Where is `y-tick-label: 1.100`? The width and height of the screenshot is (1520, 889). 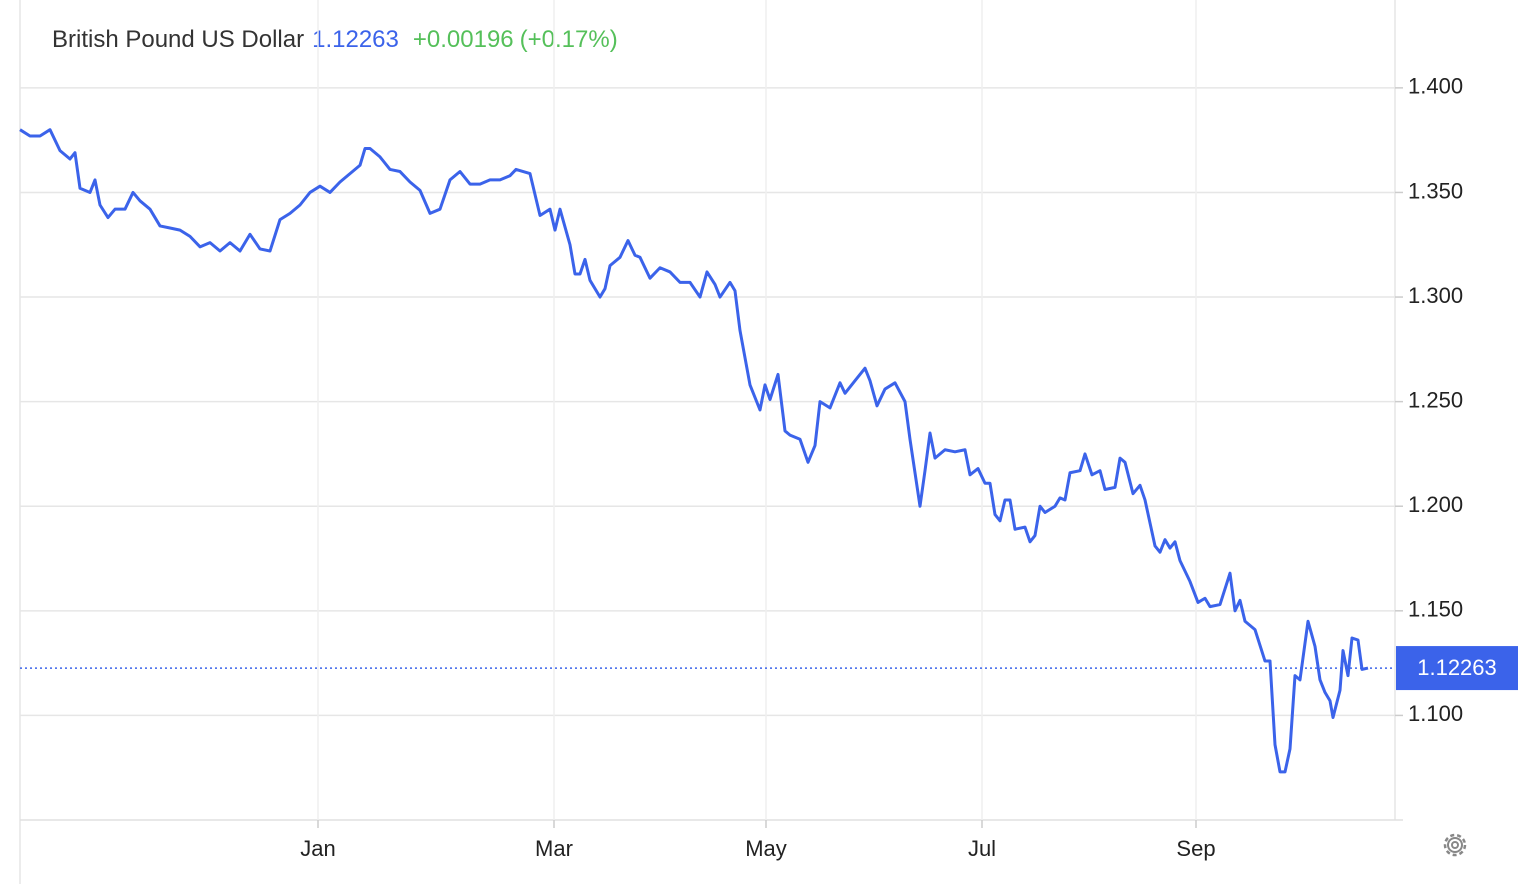 y-tick-label: 1.100 is located at coordinates (1435, 713).